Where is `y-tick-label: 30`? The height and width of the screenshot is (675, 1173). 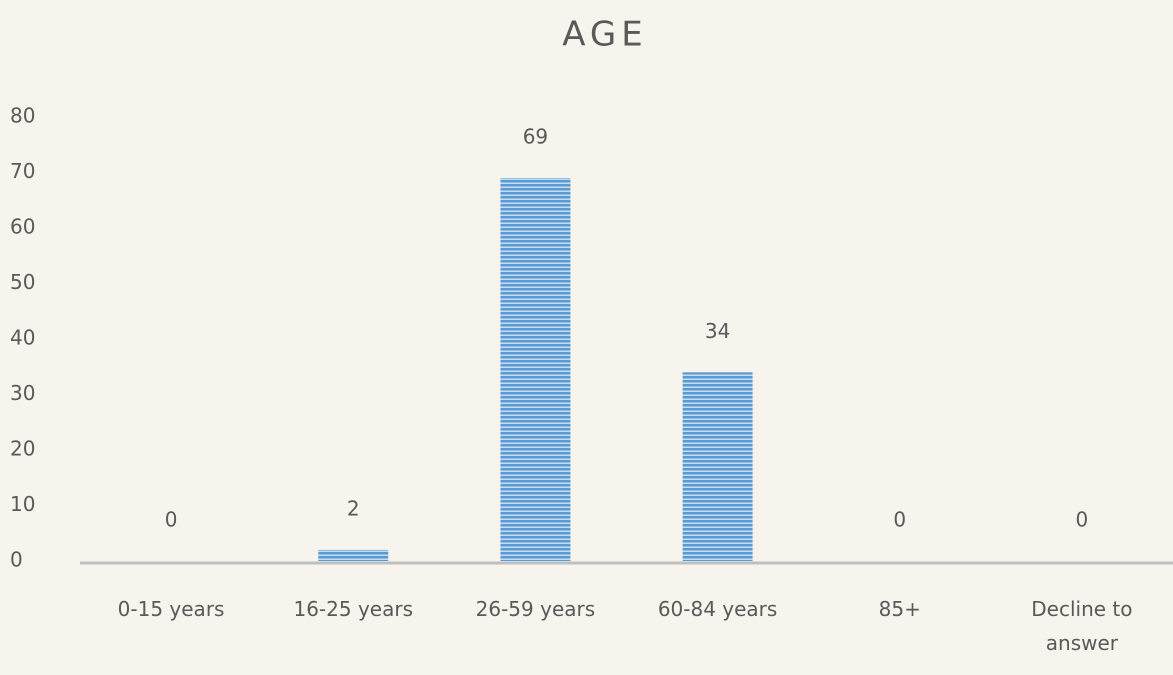
y-tick-label: 30 is located at coordinates (22, 393).